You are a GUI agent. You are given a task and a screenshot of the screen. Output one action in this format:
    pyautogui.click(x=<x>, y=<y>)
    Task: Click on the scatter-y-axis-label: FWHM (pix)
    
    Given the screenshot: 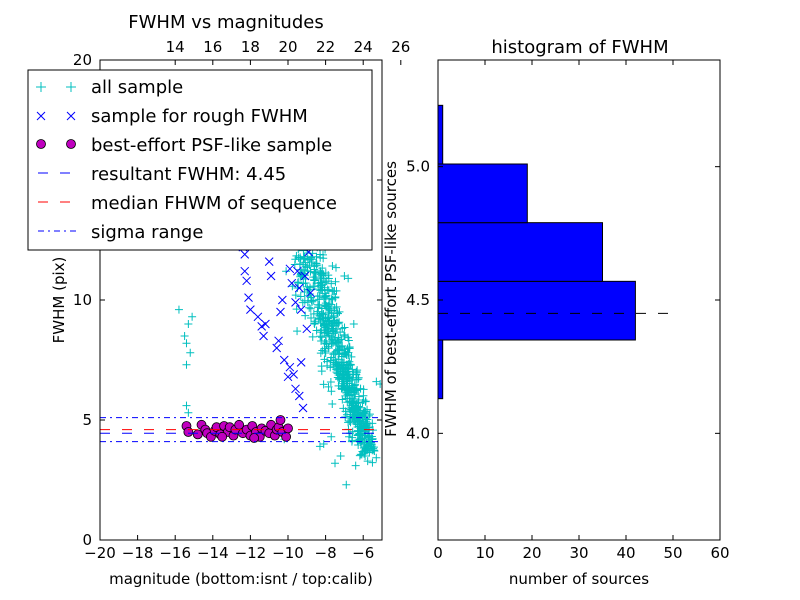 What is the action you would take?
    pyautogui.click(x=59, y=300)
    